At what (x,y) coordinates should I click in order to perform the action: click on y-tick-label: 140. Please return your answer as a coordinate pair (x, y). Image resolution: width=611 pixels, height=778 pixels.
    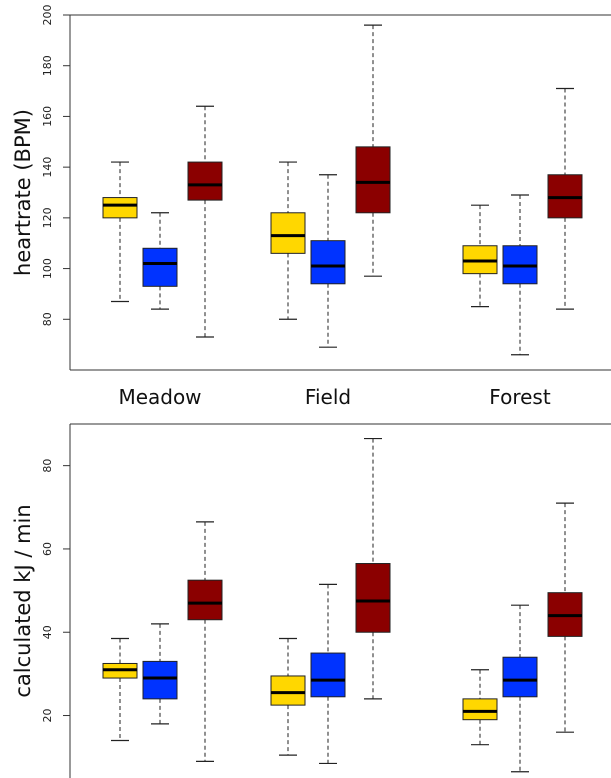
    Looking at the image, I should click on (47, 167).